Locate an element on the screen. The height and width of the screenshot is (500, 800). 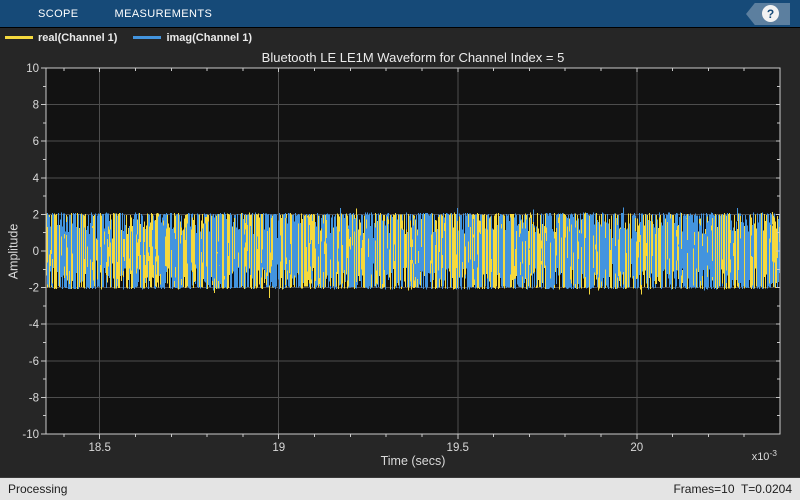
x-scale-exponent: x10-3 is located at coordinates (764, 455).